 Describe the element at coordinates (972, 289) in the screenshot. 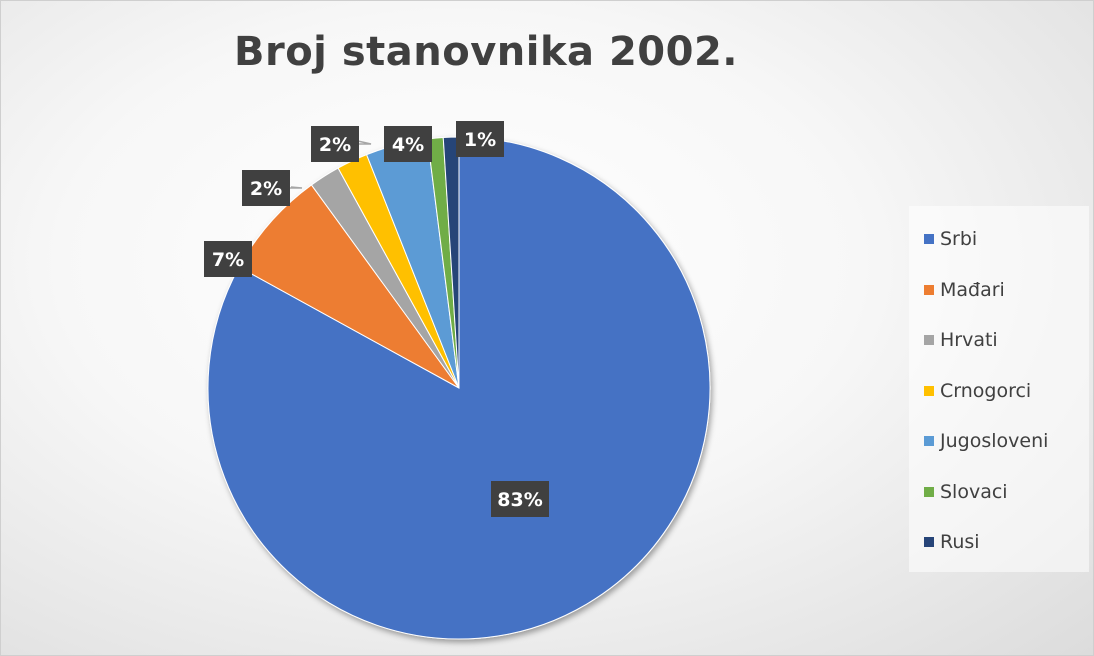

I see `legend-label: Mađari` at that location.